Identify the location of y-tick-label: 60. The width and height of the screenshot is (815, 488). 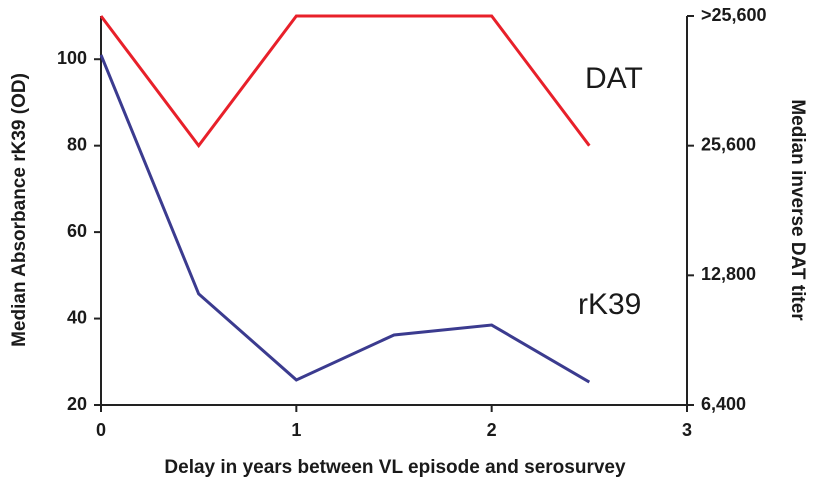
(77, 231).